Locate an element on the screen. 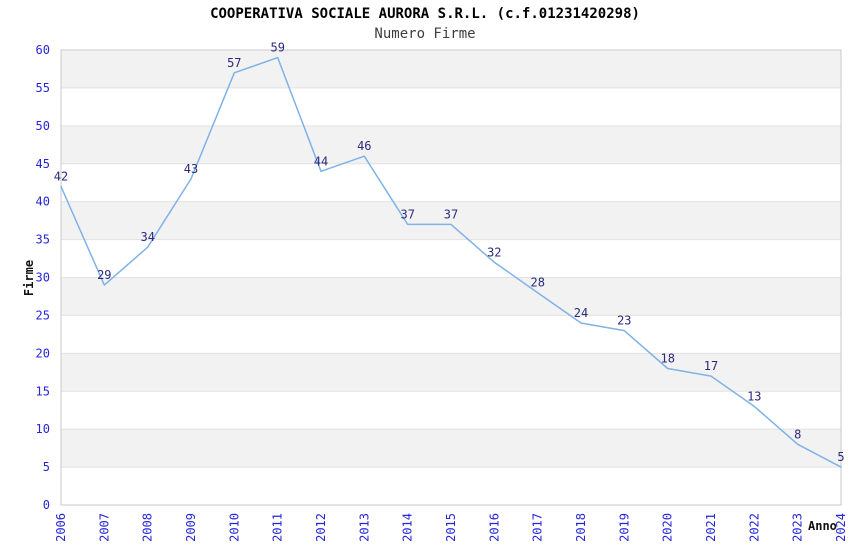 Image resolution: width=850 pixels, height=550 pixels. x-tick-label: 2017 is located at coordinates (538, 527).